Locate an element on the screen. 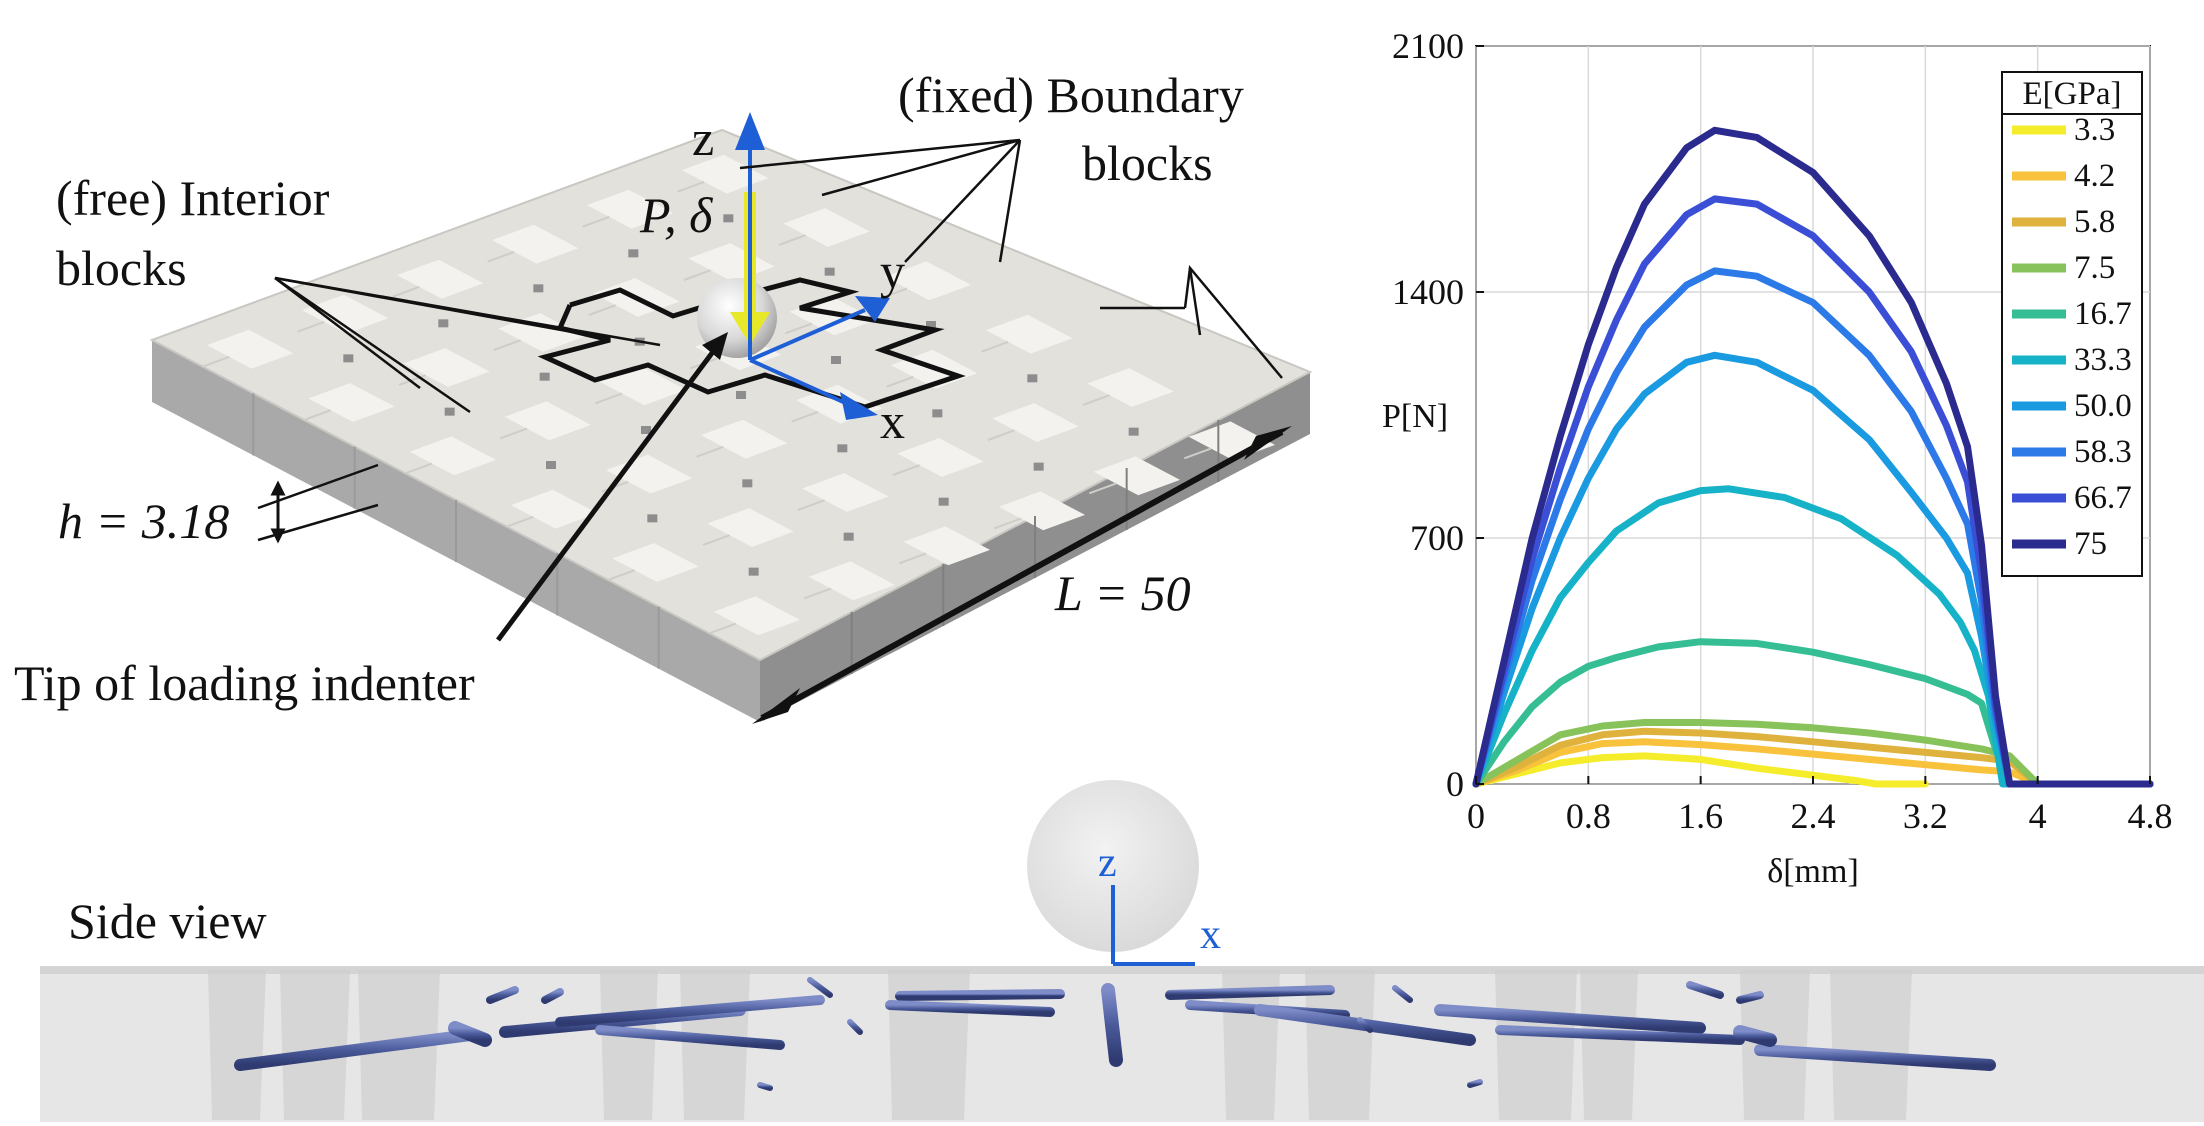  chart-y-tick-label: 2100 is located at coordinates (1428, 46).